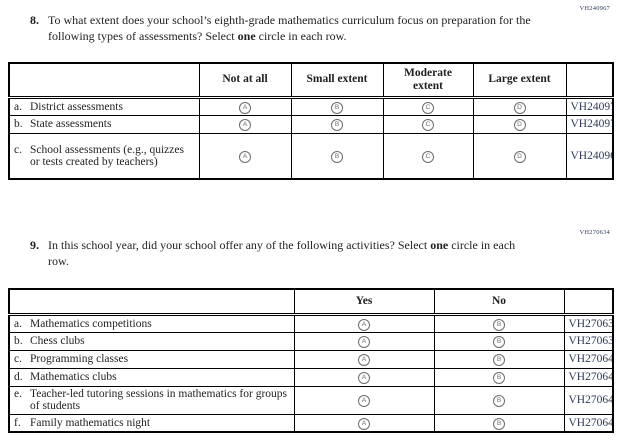 Image resolution: width=620 pixels, height=446 pixels. Describe the element at coordinates (76, 106) in the screenshot. I see `row-label: District assessments` at that location.